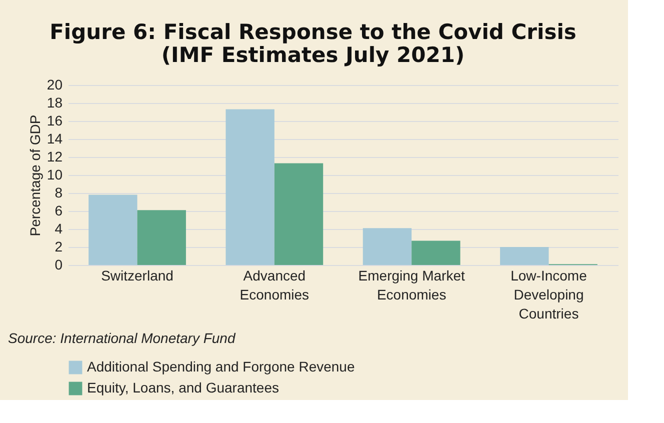 This screenshot has width=664, height=423. What do you see at coordinates (54, 120) in the screenshot?
I see `y-tick-label: 16` at bounding box center [54, 120].